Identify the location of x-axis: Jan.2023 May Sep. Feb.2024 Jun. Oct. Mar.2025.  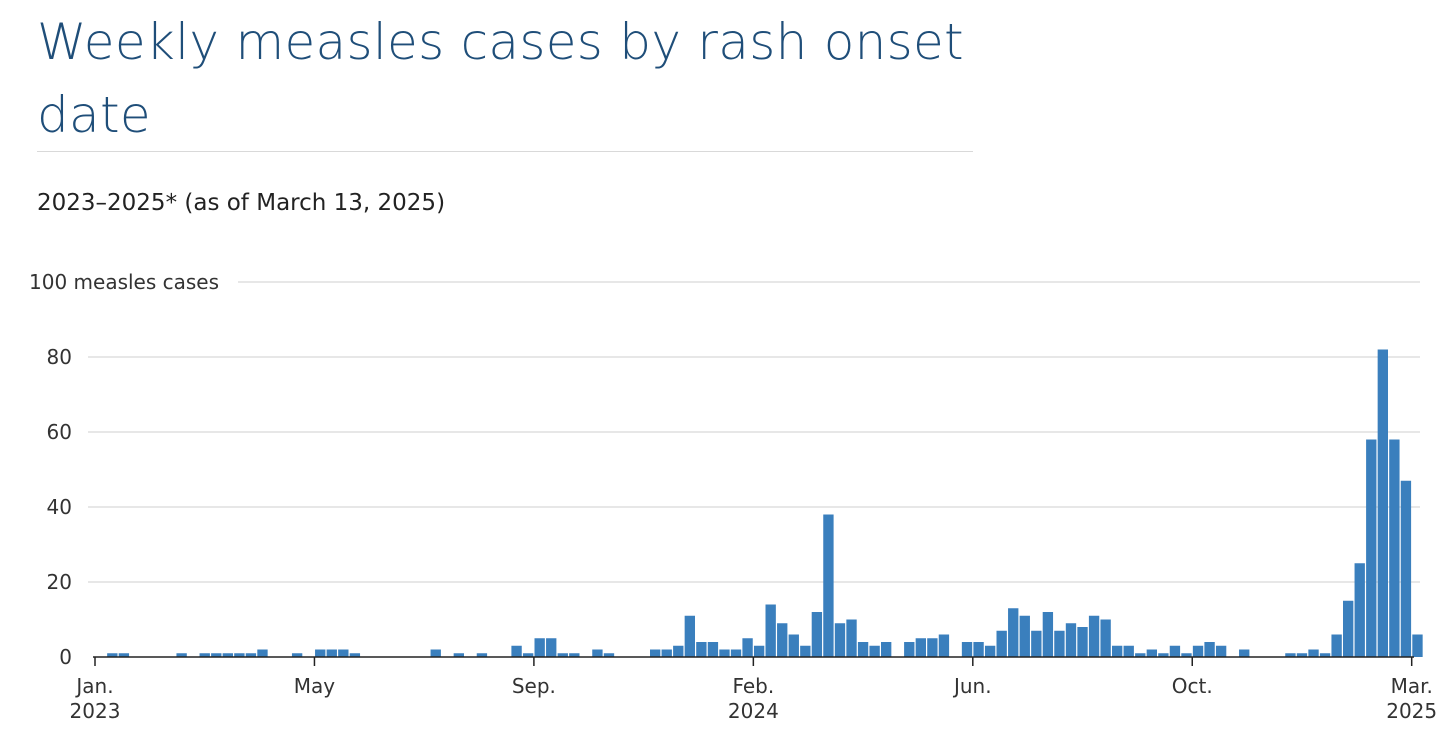
(753, 689).